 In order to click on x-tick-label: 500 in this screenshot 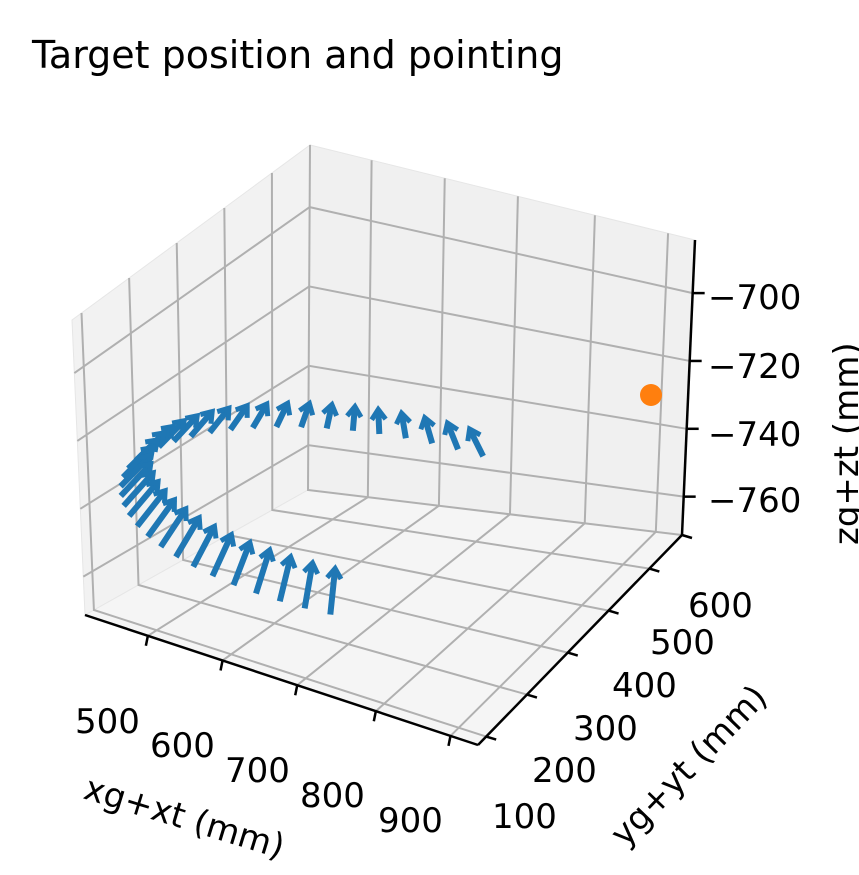, I will do `click(107, 722)`.